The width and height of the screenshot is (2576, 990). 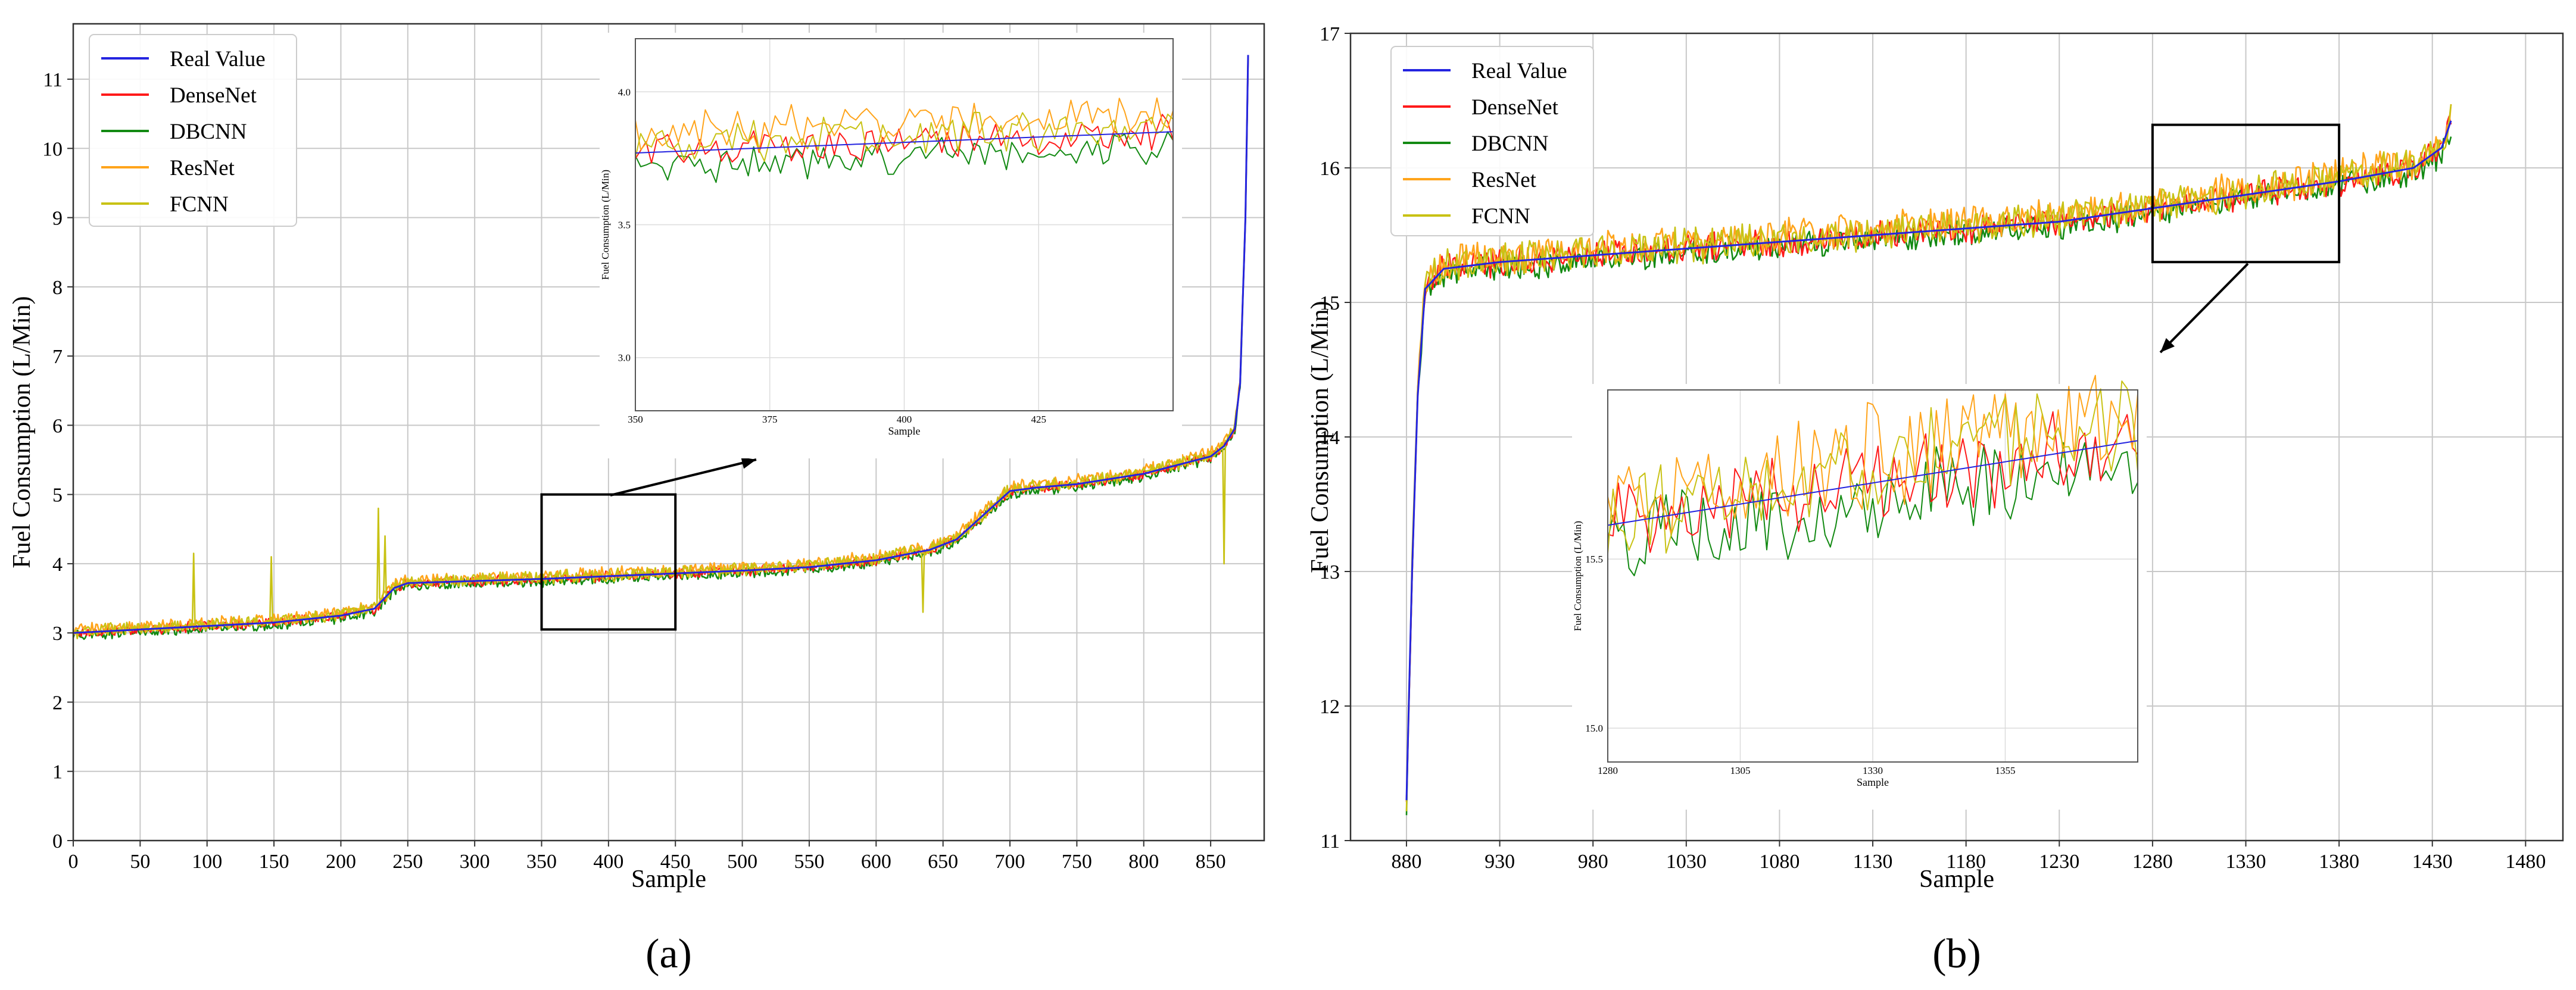 What do you see at coordinates (57, 288) in the screenshot?
I see `y-tick-label: 8` at bounding box center [57, 288].